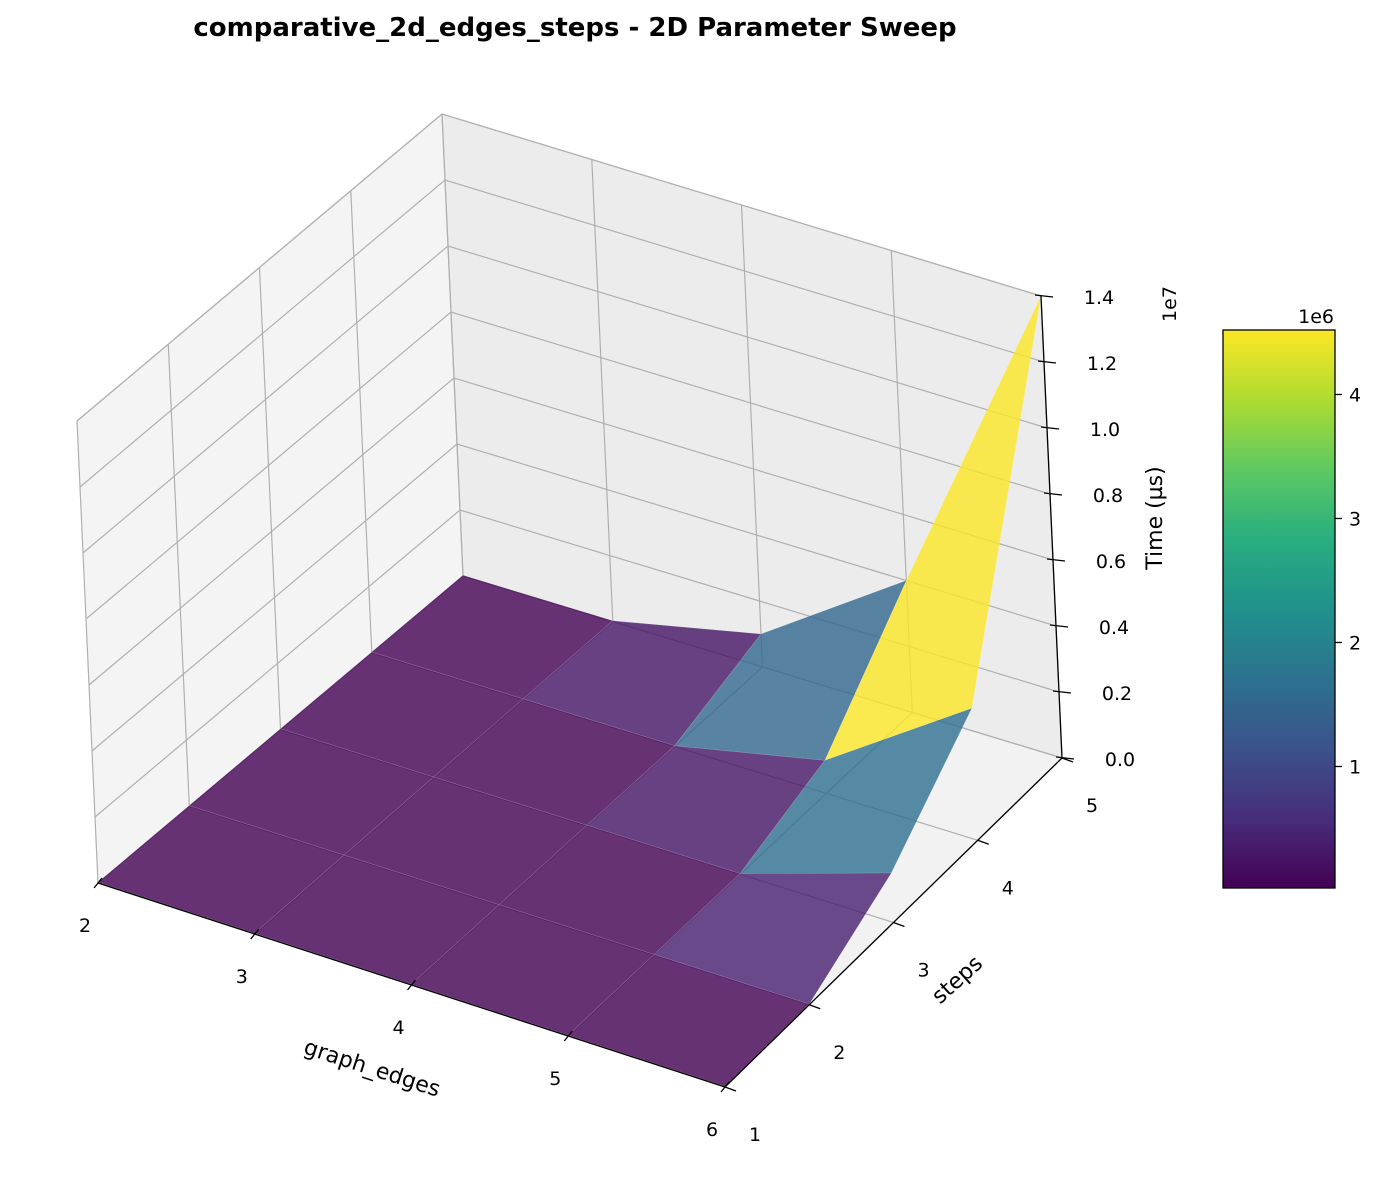 This screenshot has height=1184, width=1377. Describe the element at coordinates (1355, 767) in the screenshot. I see `colorbar-tick-label: 1` at that location.